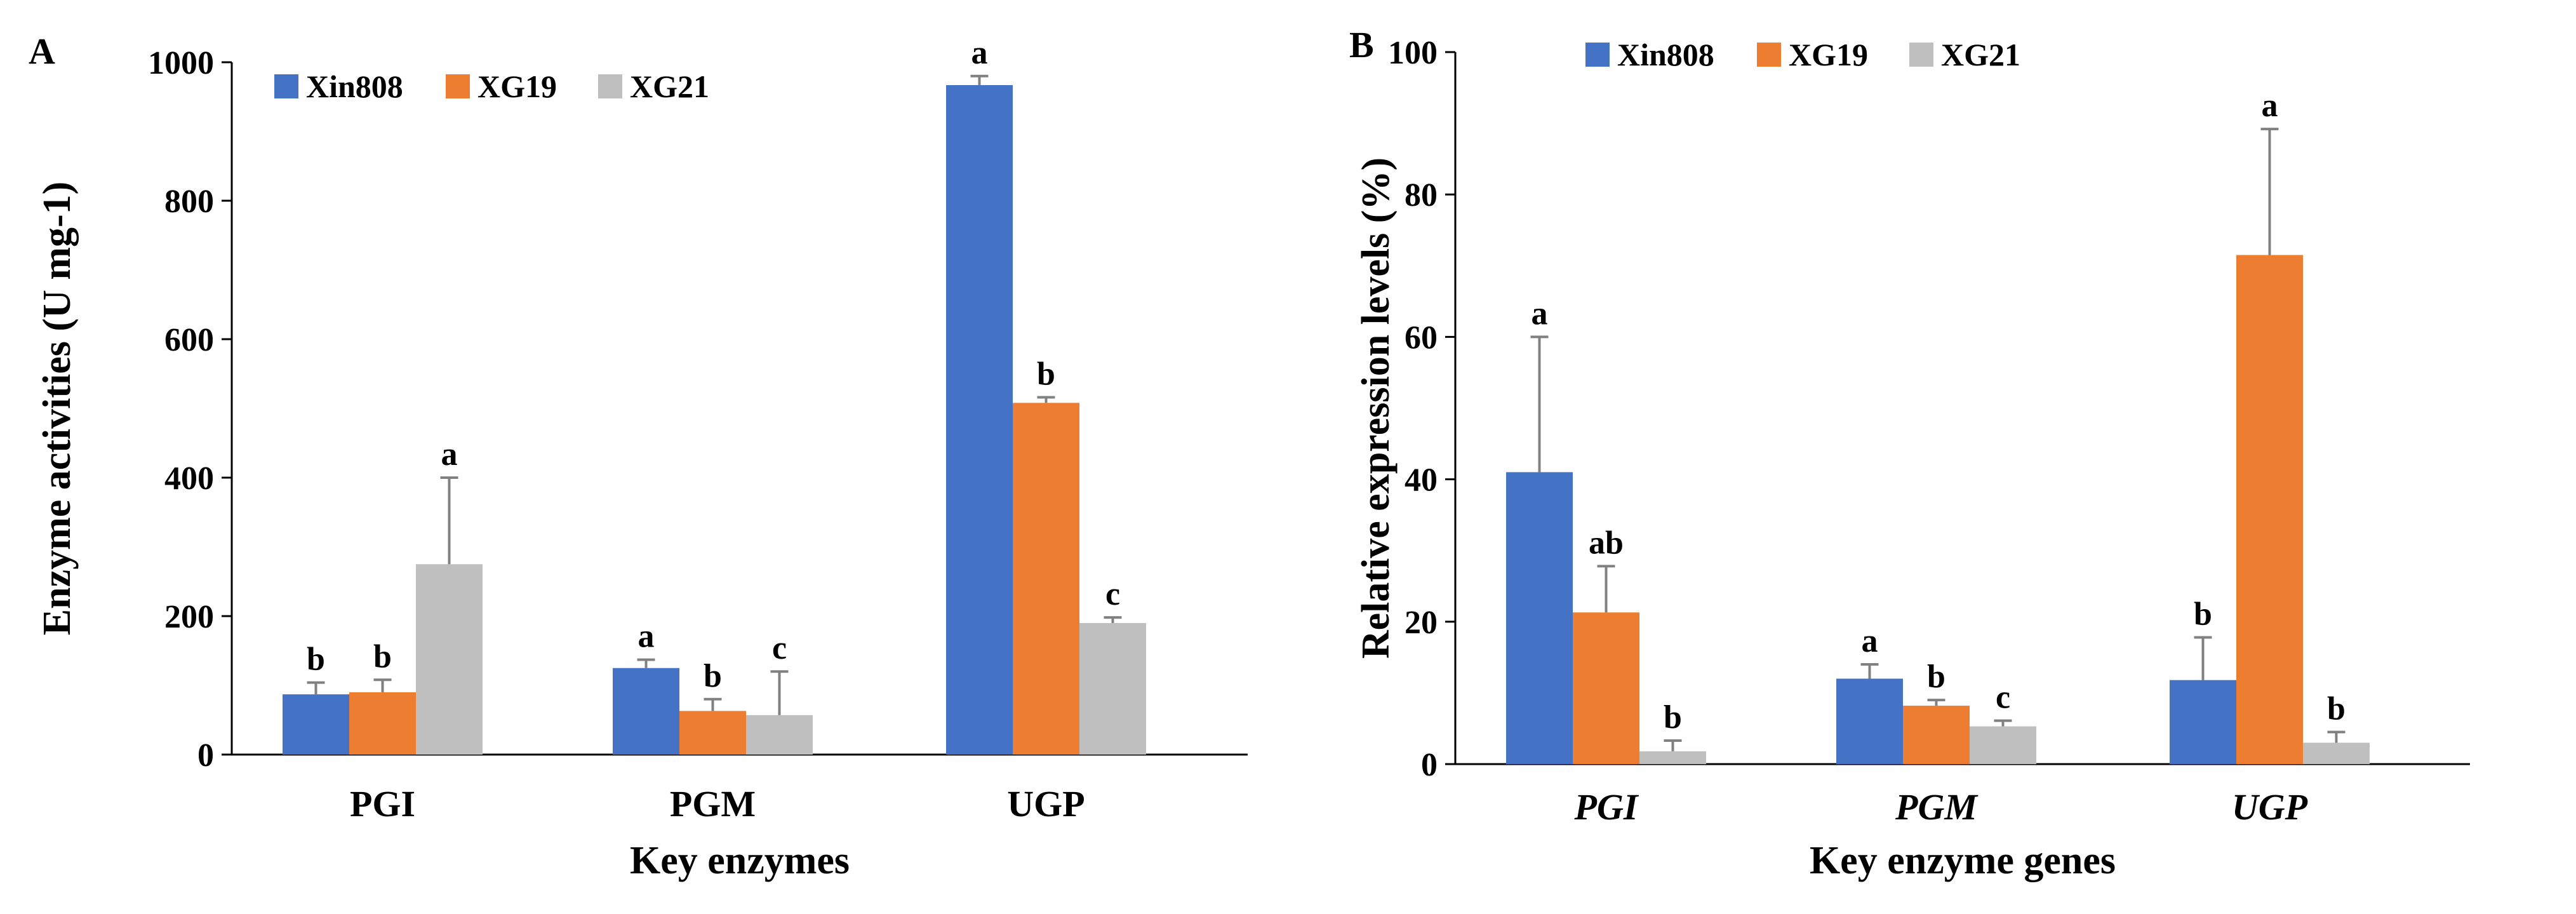  Describe the element at coordinates (42, 51) in the screenshot. I see `panel-label: A` at that location.